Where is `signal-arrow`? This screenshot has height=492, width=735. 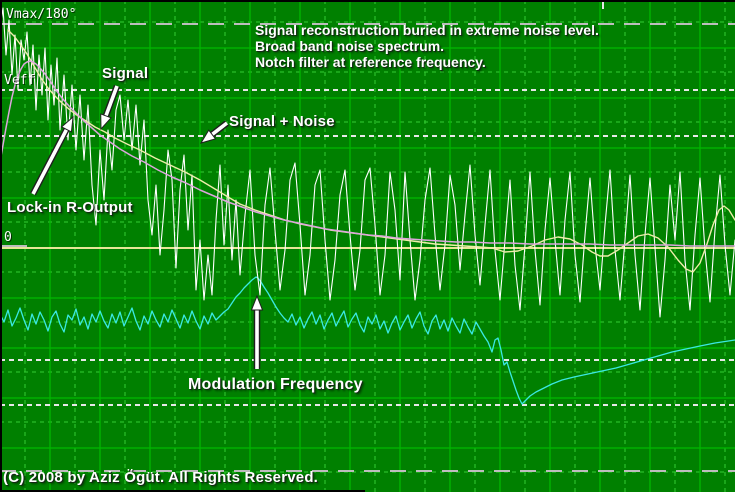 signal-arrow is located at coordinates (106, 122).